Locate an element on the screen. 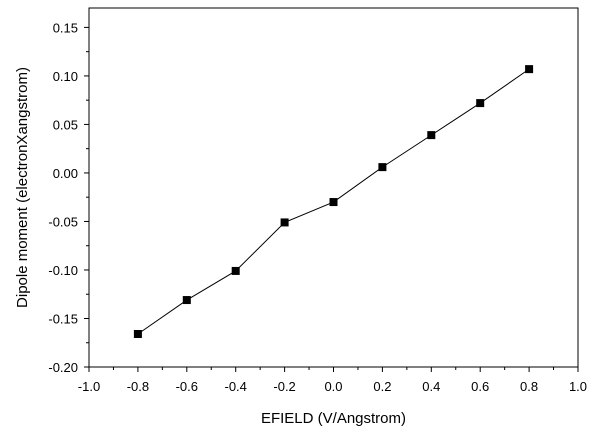  y-tick-label: 0.10 is located at coordinates (65, 76).